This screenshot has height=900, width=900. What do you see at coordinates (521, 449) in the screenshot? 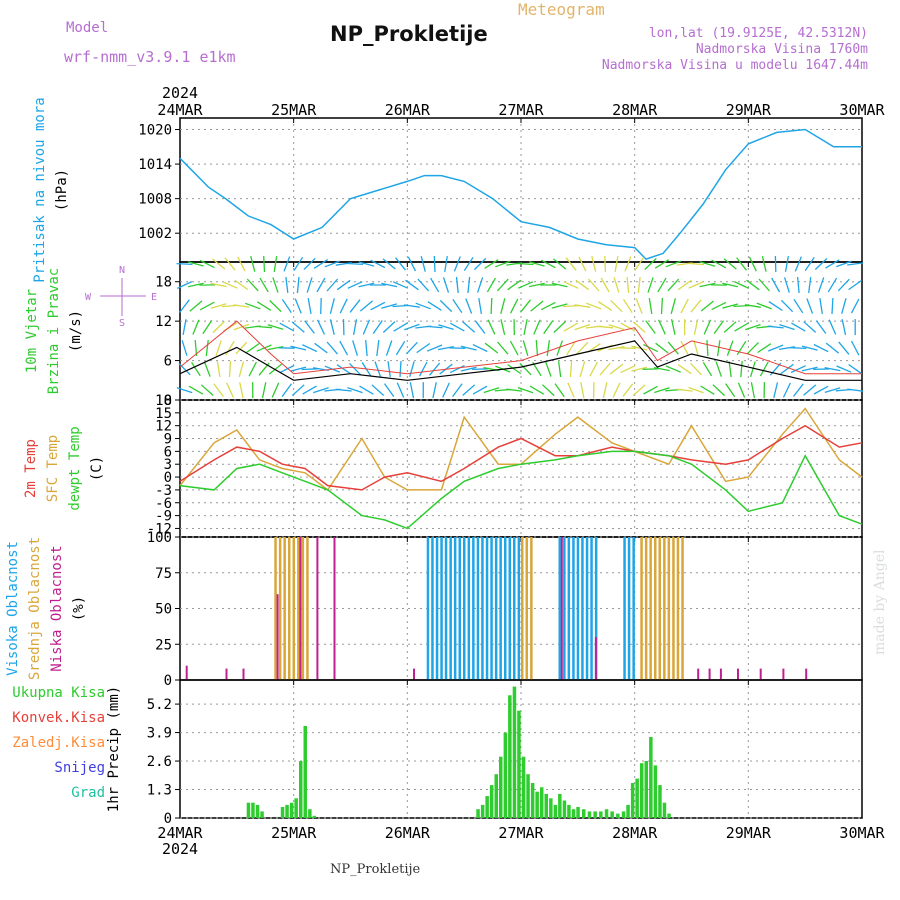
I see `sfc-temp-line` at bounding box center [521, 449].